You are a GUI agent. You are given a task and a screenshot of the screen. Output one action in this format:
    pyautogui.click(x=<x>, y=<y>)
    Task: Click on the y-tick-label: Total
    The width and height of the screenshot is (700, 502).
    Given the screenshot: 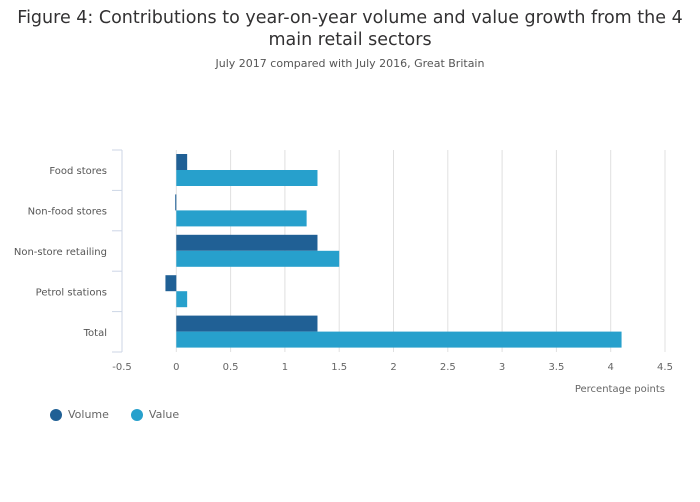 What is the action you would take?
    pyautogui.click(x=95, y=333)
    